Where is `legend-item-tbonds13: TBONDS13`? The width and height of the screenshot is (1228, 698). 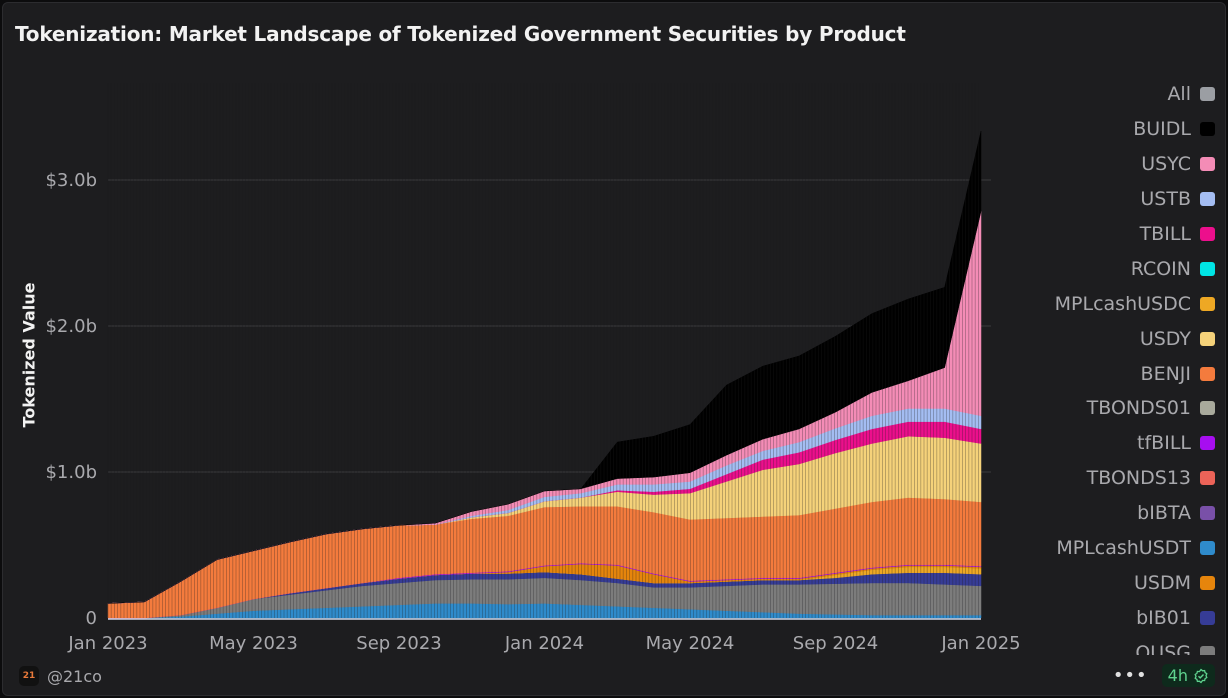 legend-item-tbonds13: TBONDS13 is located at coordinates (1095, 478).